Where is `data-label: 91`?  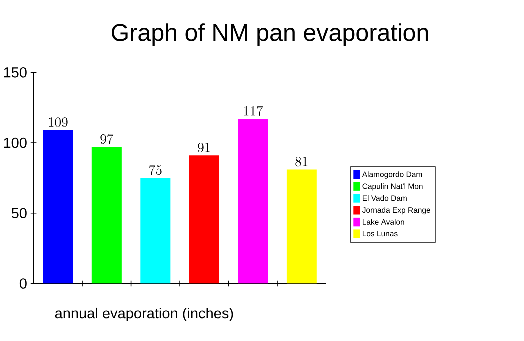 data-label: 91 is located at coordinates (204, 148).